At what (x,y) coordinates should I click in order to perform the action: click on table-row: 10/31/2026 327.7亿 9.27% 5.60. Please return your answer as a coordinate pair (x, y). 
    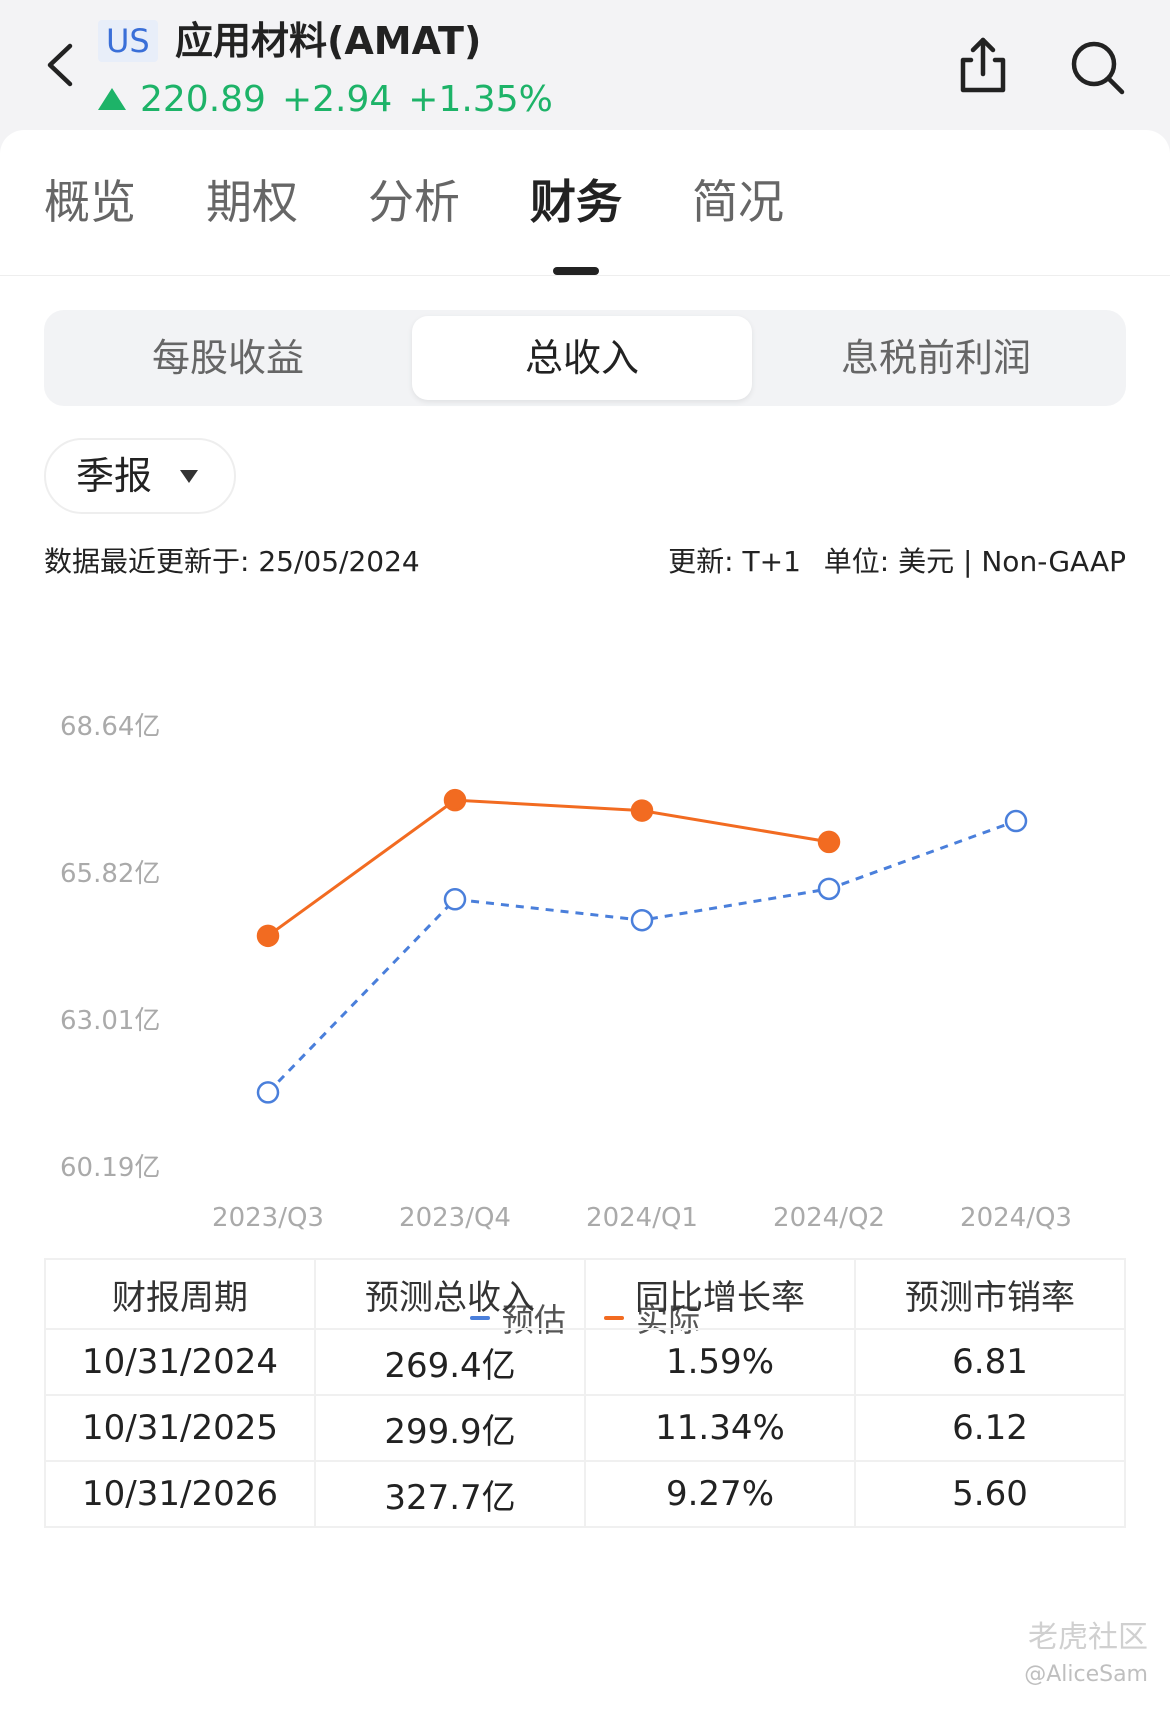
    Looking at the image, I should click on (585, 1494).